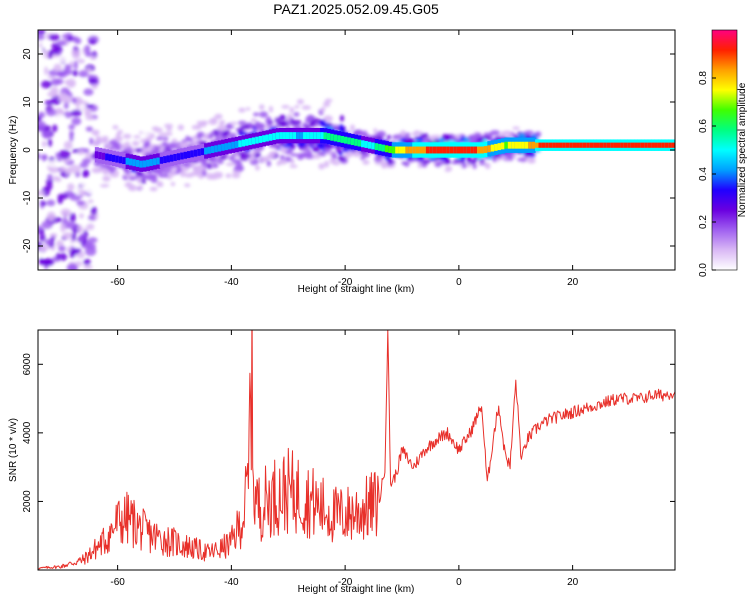 The image size is (750, 600). I want to click on colorbar-tick-label: 0.8, so click(703, 78).